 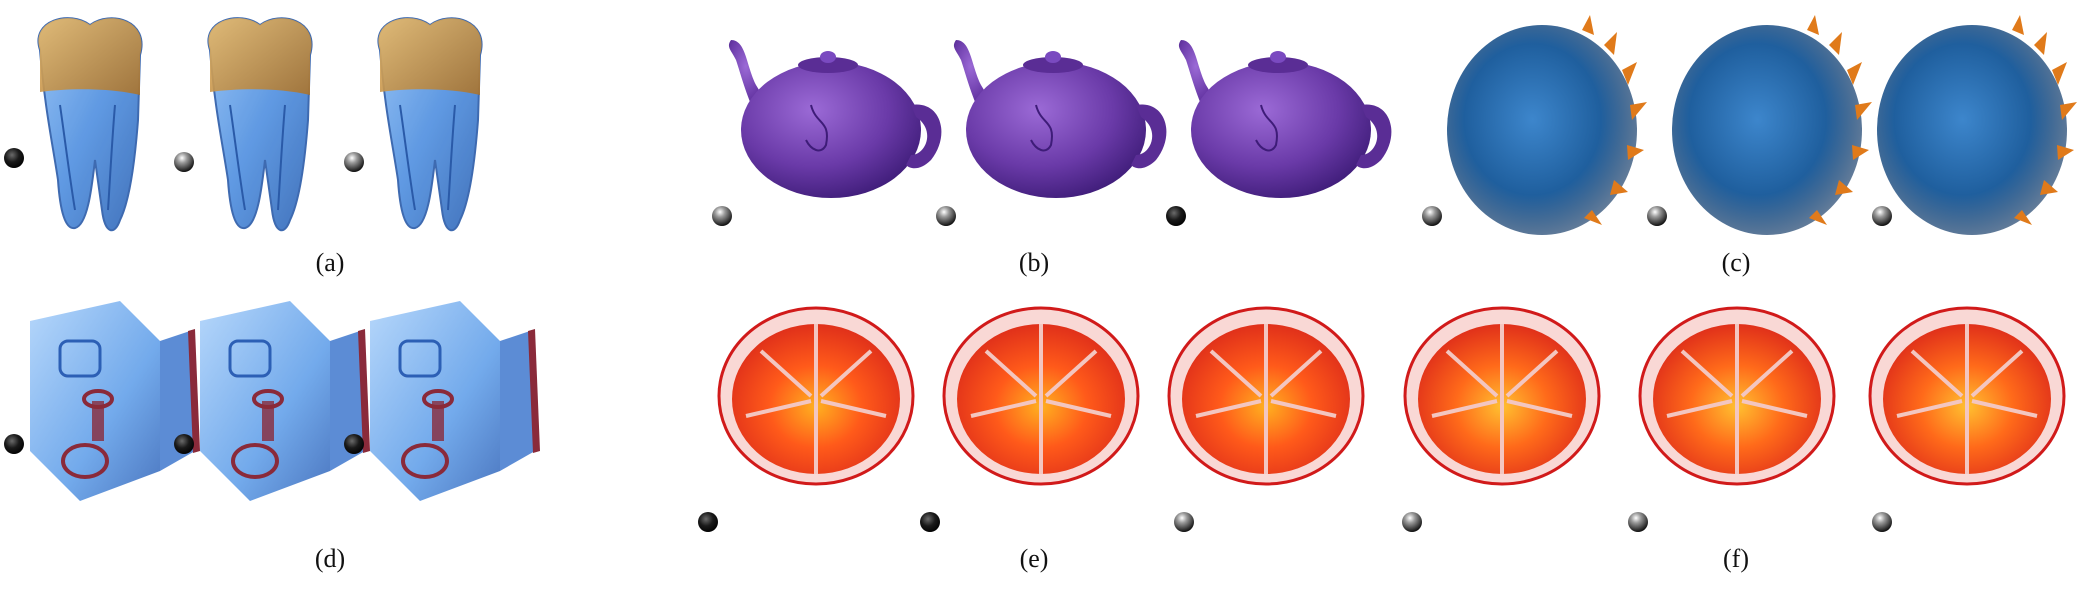 I want to click on caption-a: (a), so click(x=330, y=262).